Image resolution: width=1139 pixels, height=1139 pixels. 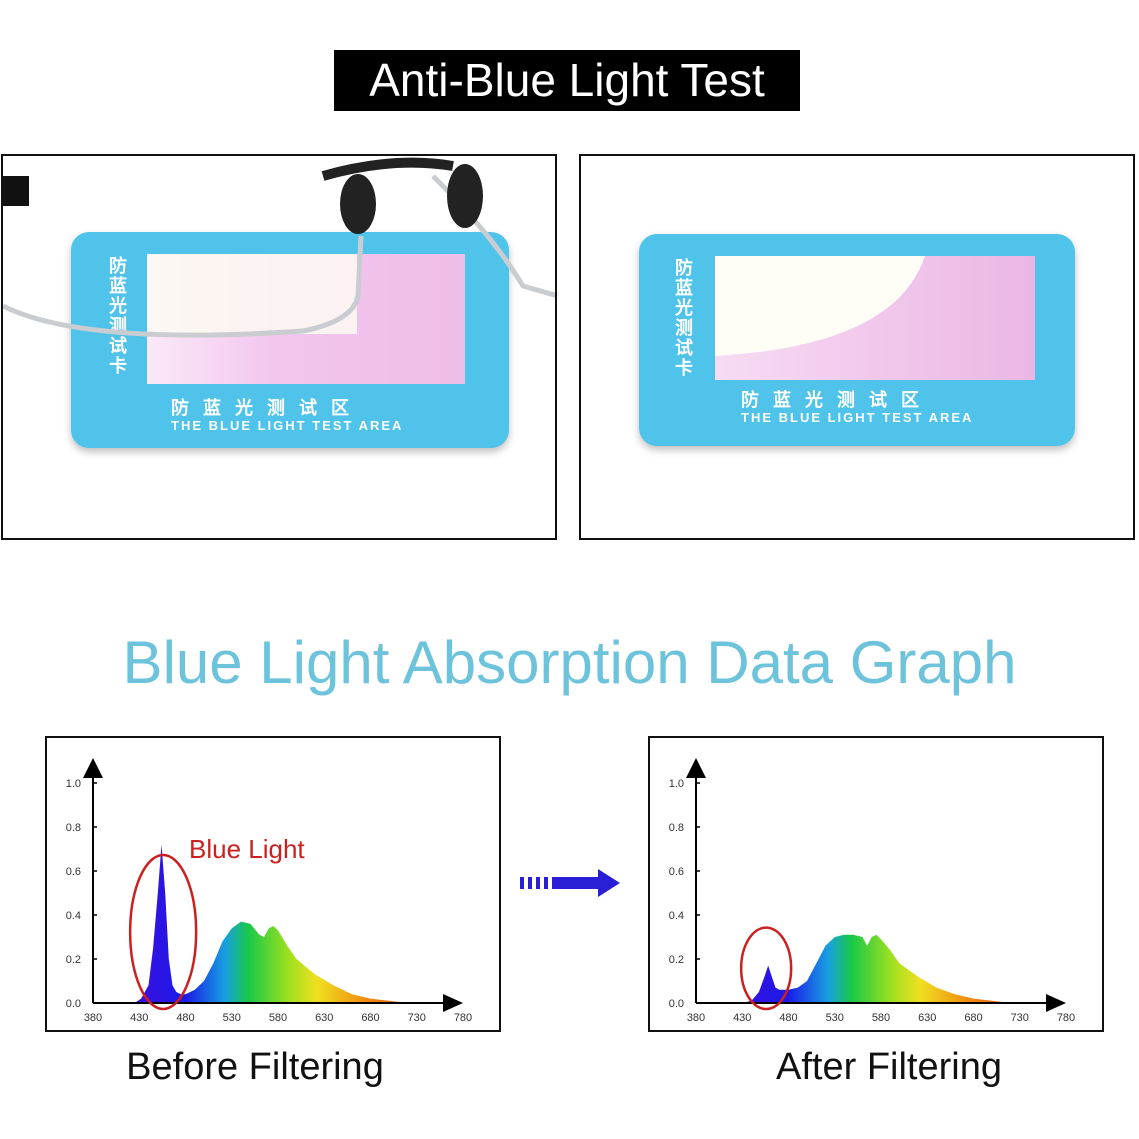 I want to click on caption-before-filtering: Before Filtering, so click(x=255, y=1067).